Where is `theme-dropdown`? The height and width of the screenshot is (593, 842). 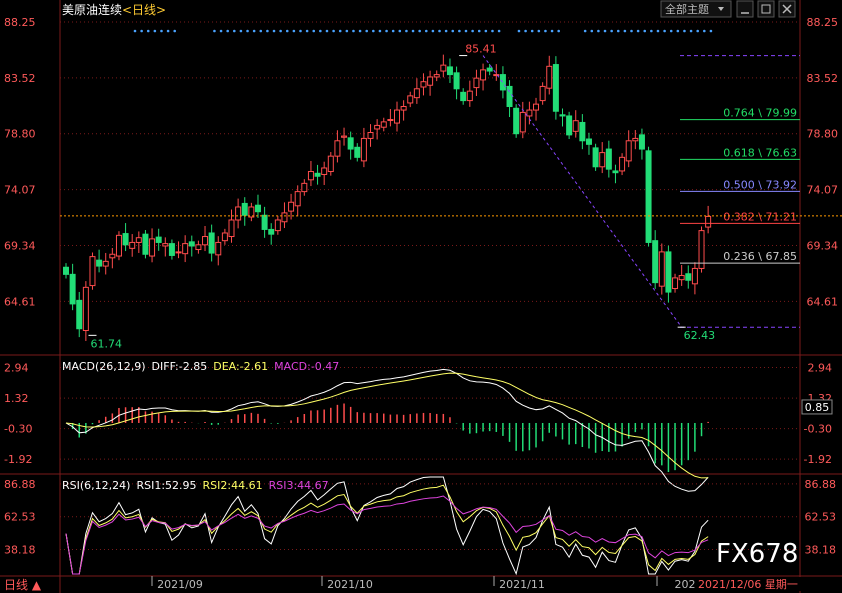 theme-dropdown is located at coordinates (696, 9).